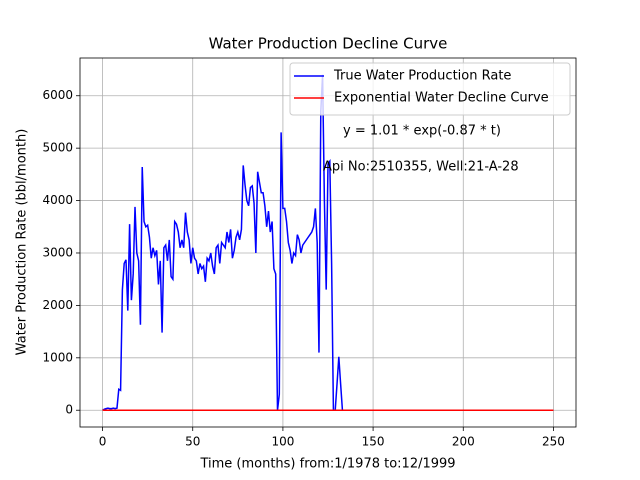 This screenshot has width=640, height=480. Describe the element at coordinates (57, 357) in the screenshot. I see `y-tick-label: 1000` at that location.